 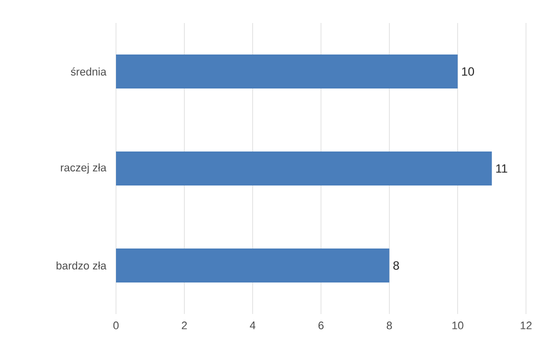 What do you see at coordinates (321, 326) in the screenshot?
I see `x-tick-label: 6` at bounding box center [321, 326].